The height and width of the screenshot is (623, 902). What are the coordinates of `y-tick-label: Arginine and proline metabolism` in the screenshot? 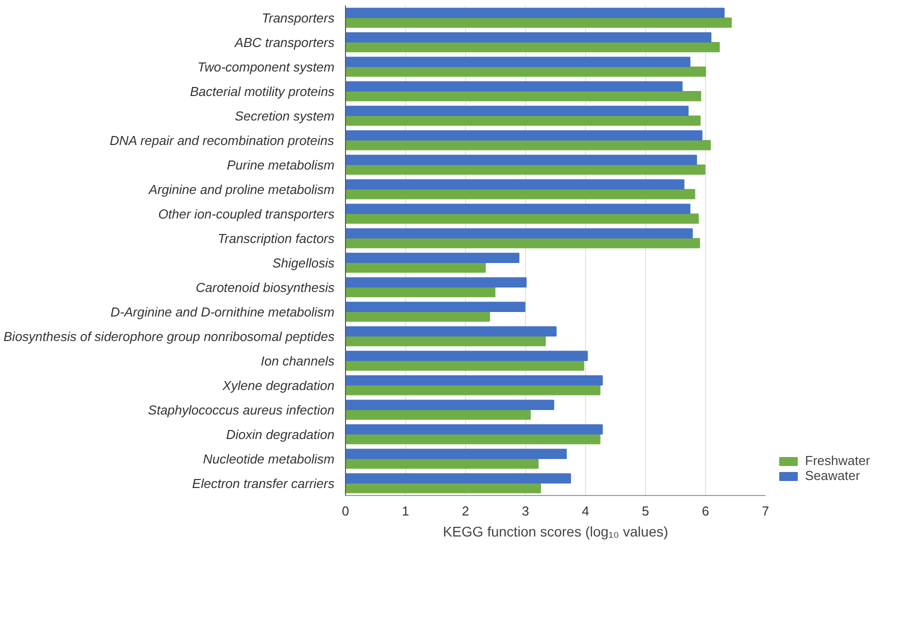 It's located at (241, 189).